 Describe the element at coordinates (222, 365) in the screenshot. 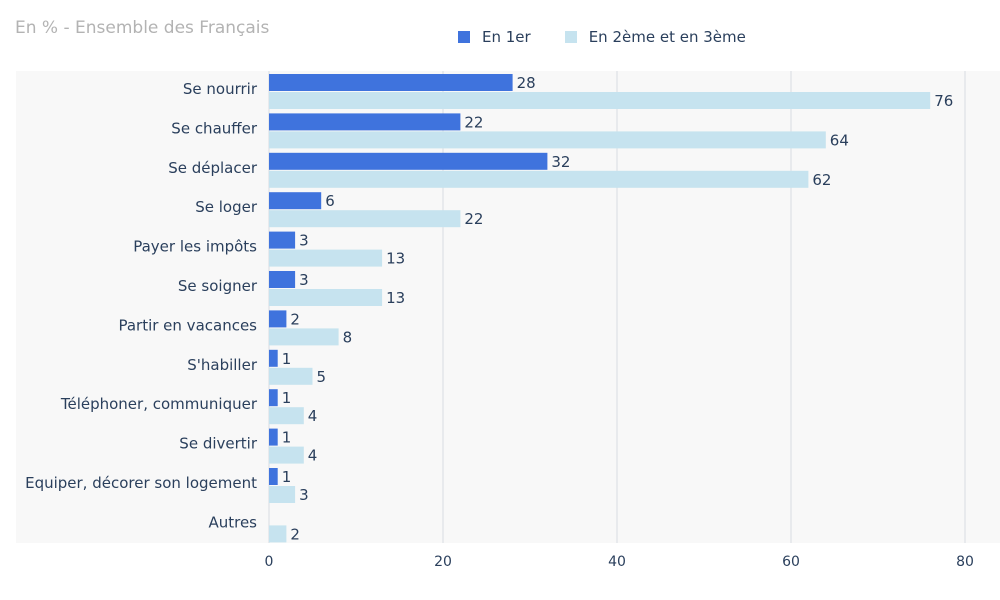

I see `category-label: S'habiller` at that location.